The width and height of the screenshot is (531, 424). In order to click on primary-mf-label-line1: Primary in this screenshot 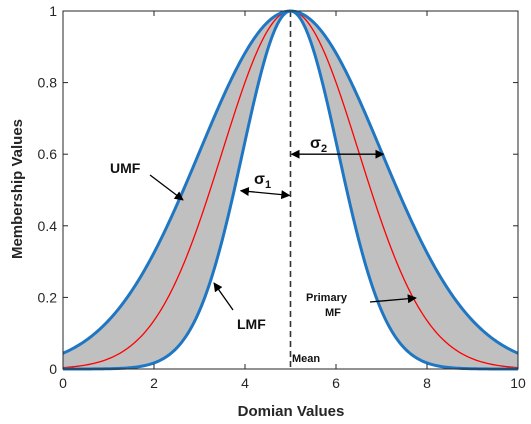, I will do `click(327, 298)`.